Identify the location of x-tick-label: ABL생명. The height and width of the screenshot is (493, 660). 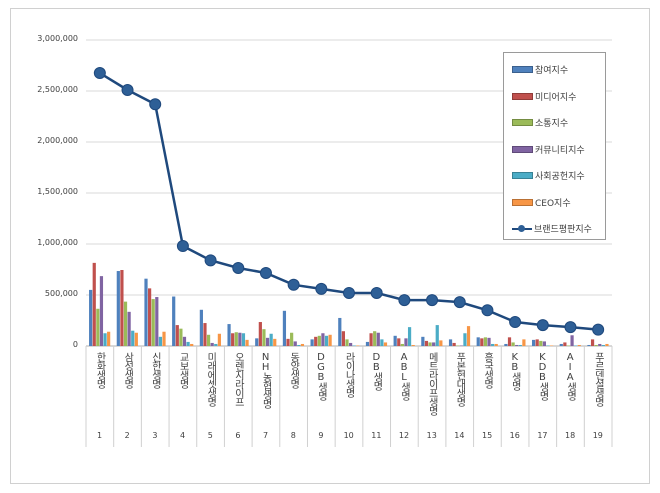
(404, 376).